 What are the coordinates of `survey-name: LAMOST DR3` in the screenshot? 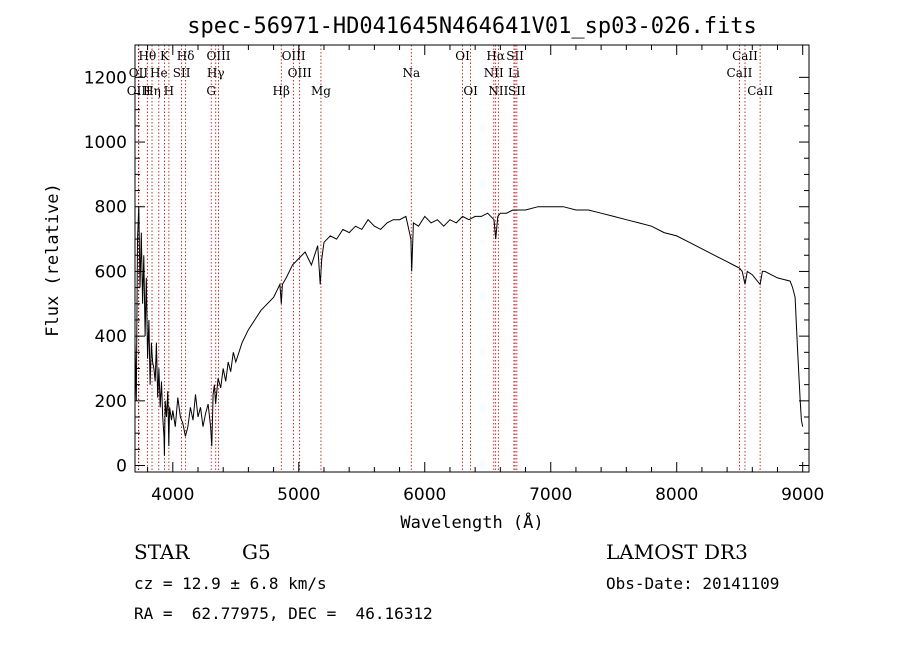 It's located at (677, 552).